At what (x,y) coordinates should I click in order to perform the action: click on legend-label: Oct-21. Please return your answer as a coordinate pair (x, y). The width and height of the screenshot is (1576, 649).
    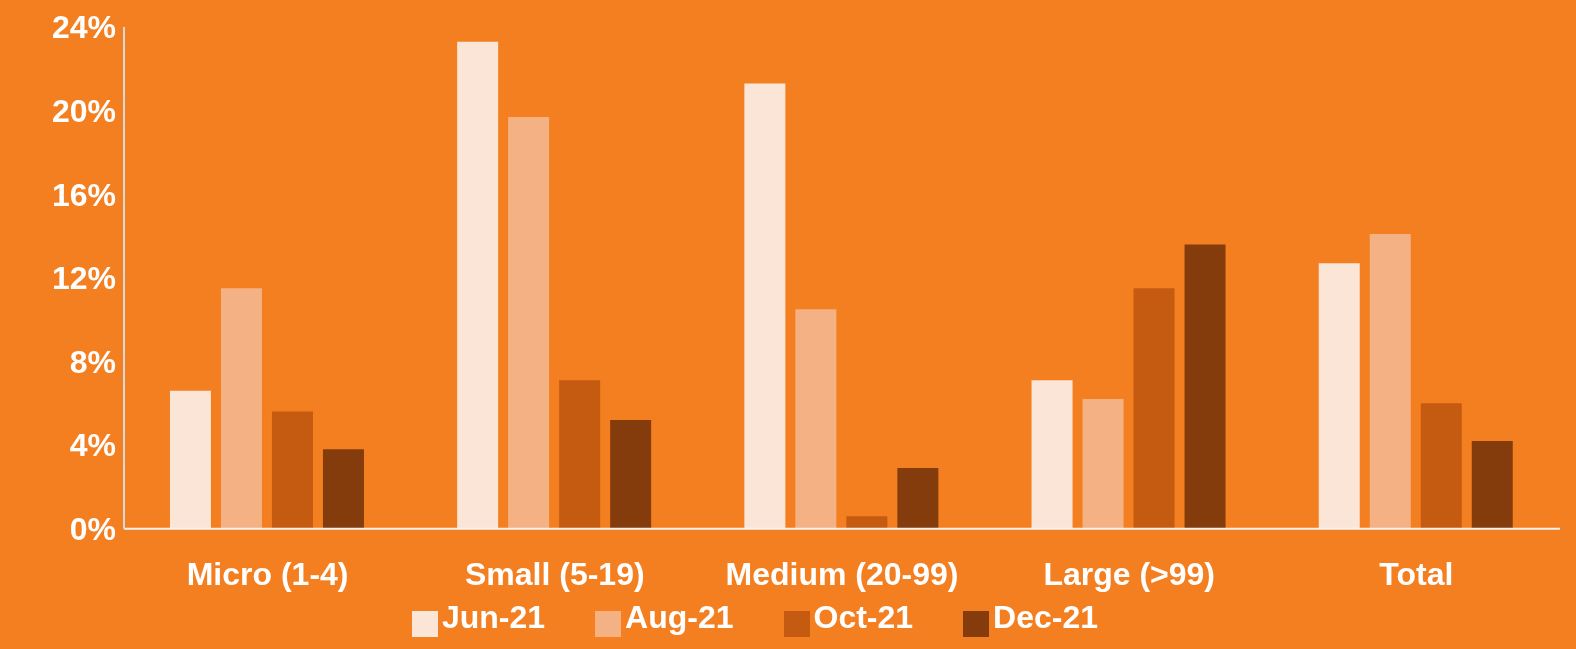
    Looking at the image, I should click on (863, 616).